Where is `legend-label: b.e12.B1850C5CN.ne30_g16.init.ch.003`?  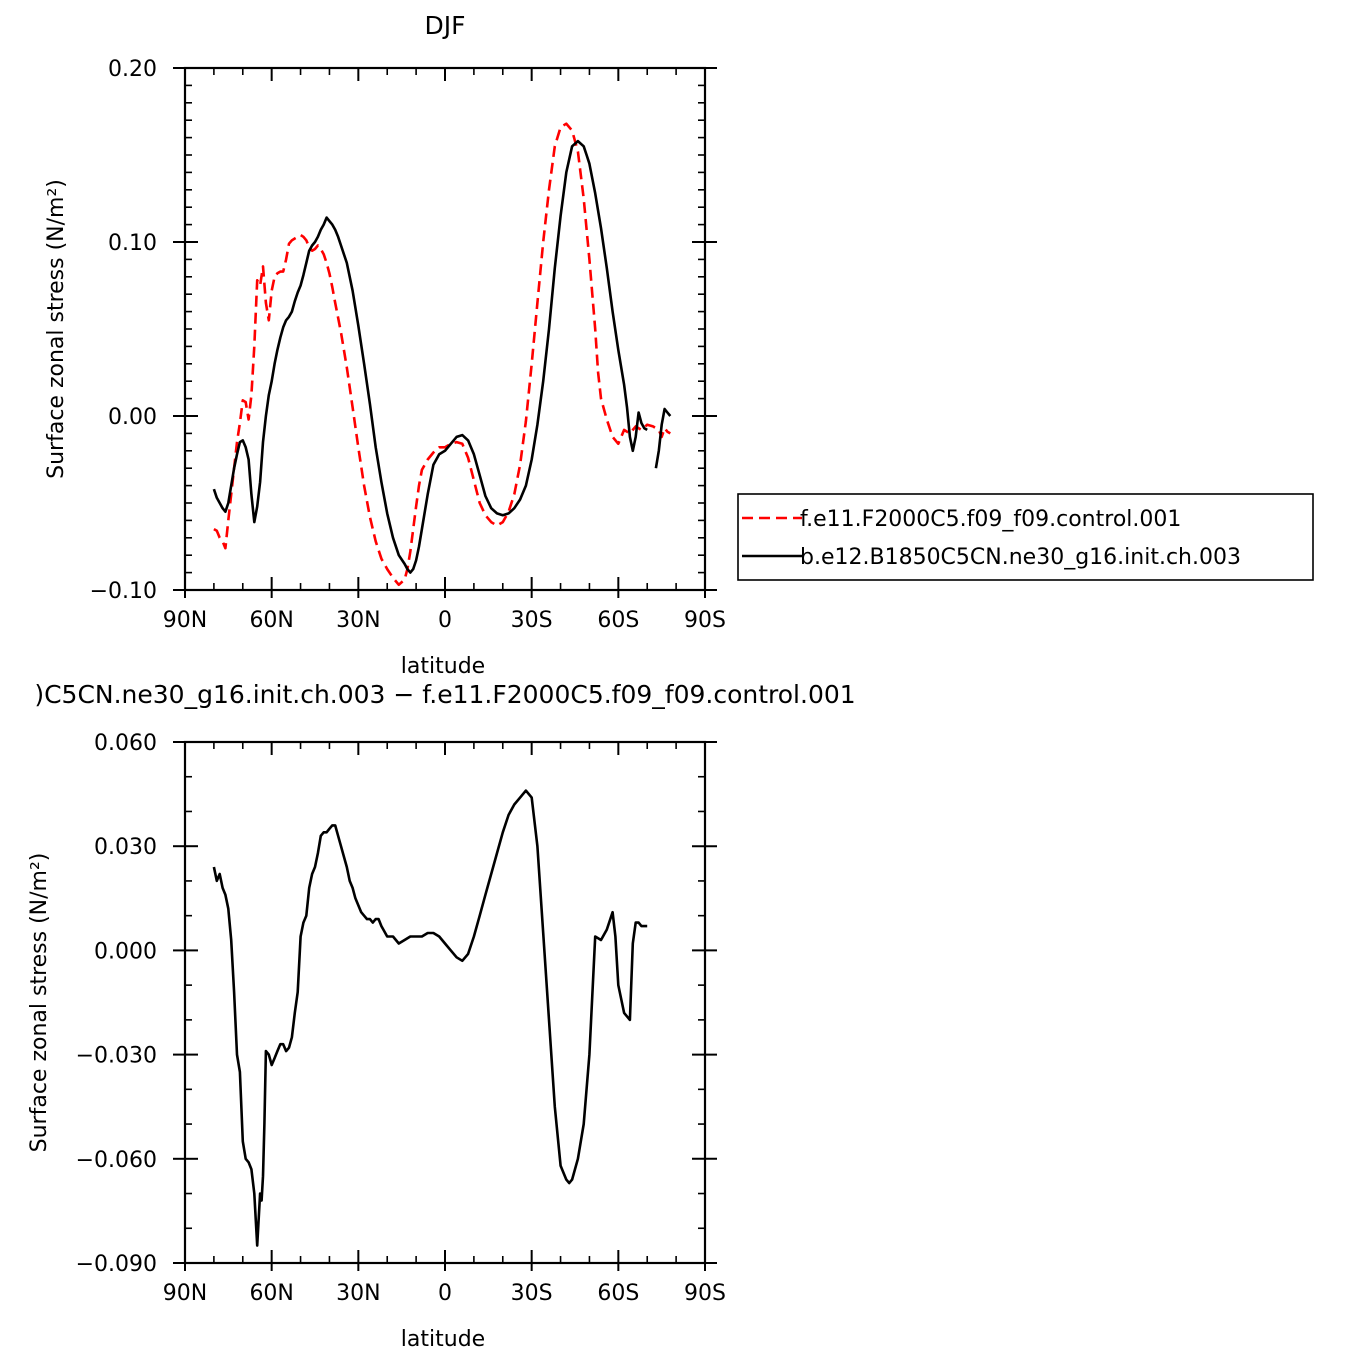
legend-label: b.e12.B1850C5CN.ne30_g16.init.ch.003 is located at coordinates (1020, 557).